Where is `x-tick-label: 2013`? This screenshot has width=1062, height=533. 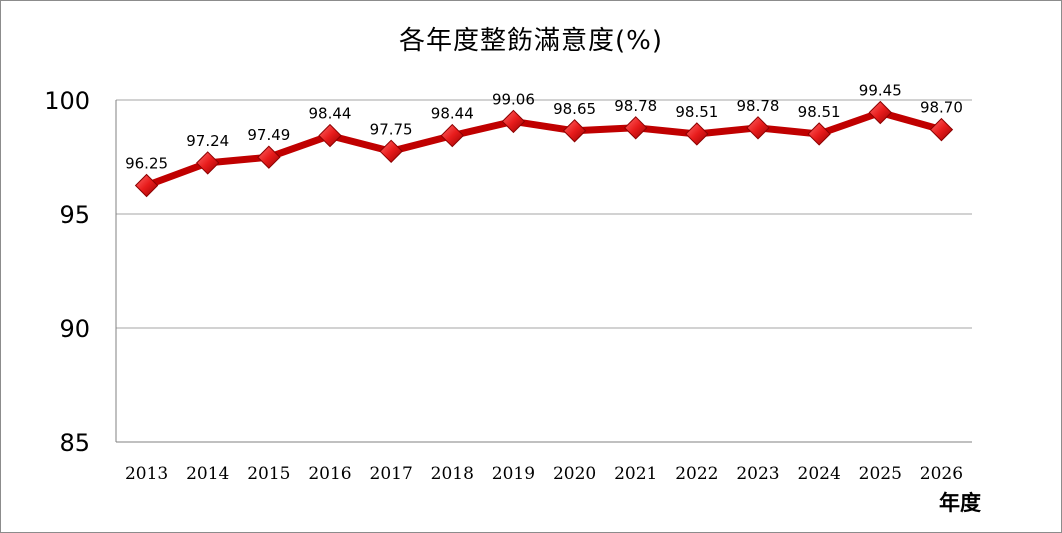 x-tick-label: 2013 is located at coordinates (146, 474).